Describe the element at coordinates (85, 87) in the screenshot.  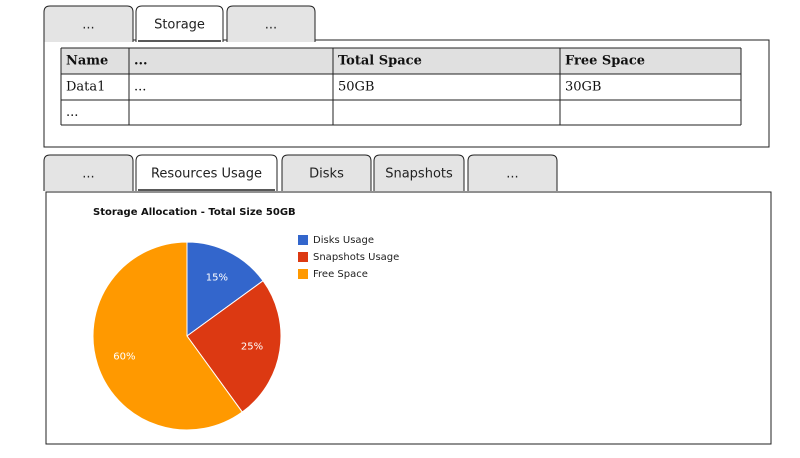
I see `table-cell: Data1` at that location.